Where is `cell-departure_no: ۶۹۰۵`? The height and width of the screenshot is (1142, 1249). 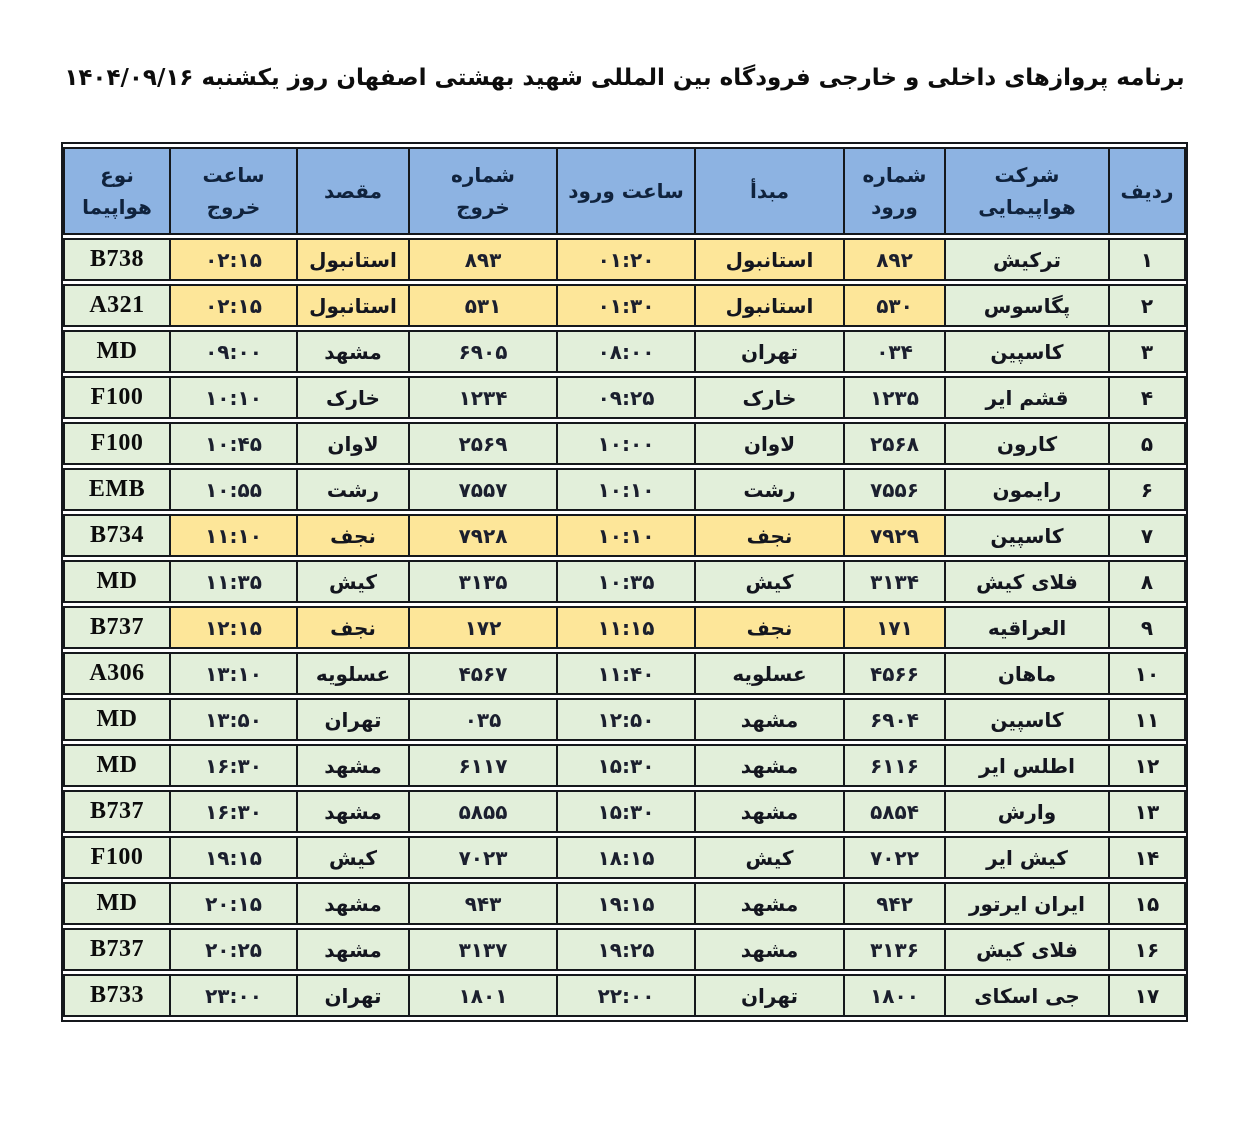 cell-departure_no: ۶۹۰۵ is located at coordinates (482, 352).